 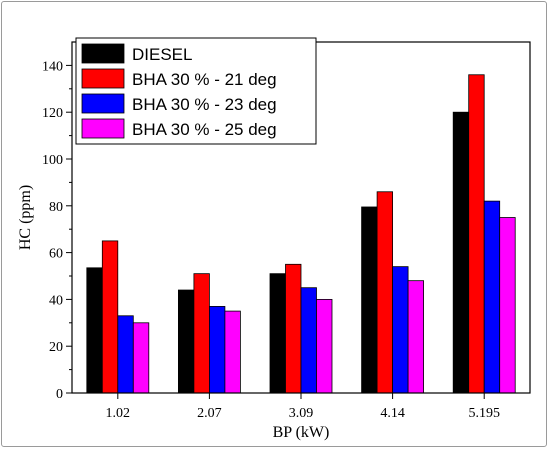 I want to click on x-tick-label-3: 4.14, so click(x=392, y=413).